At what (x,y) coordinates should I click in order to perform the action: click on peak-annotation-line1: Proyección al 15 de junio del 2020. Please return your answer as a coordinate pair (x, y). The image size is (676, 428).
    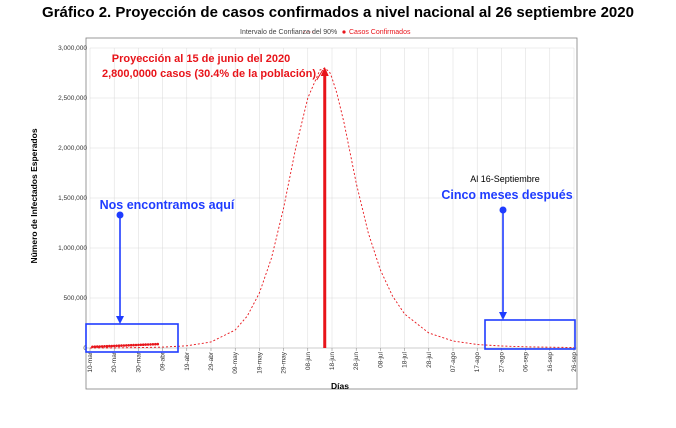
    Looking at the image, I should click on (201, 59).